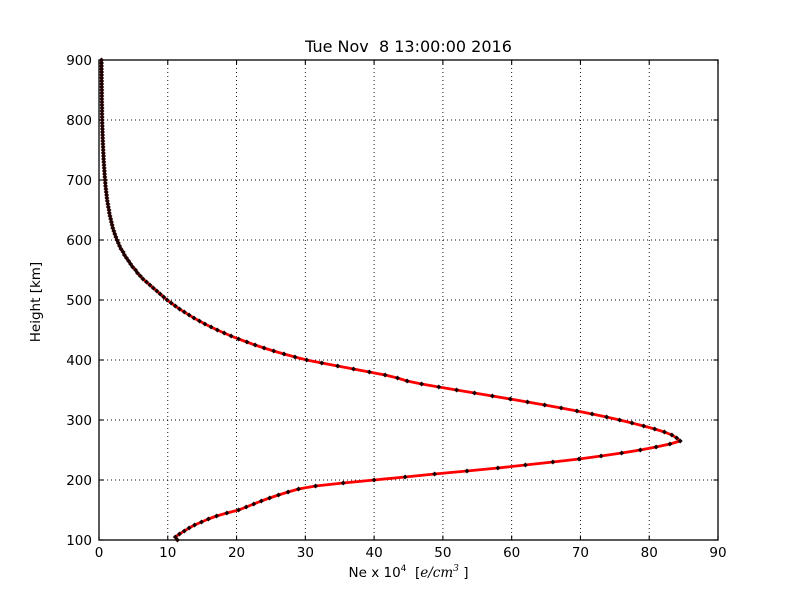 This screenshot has width=800, height=600. I want to click on y-tick-label: 300, so click(79, 421).